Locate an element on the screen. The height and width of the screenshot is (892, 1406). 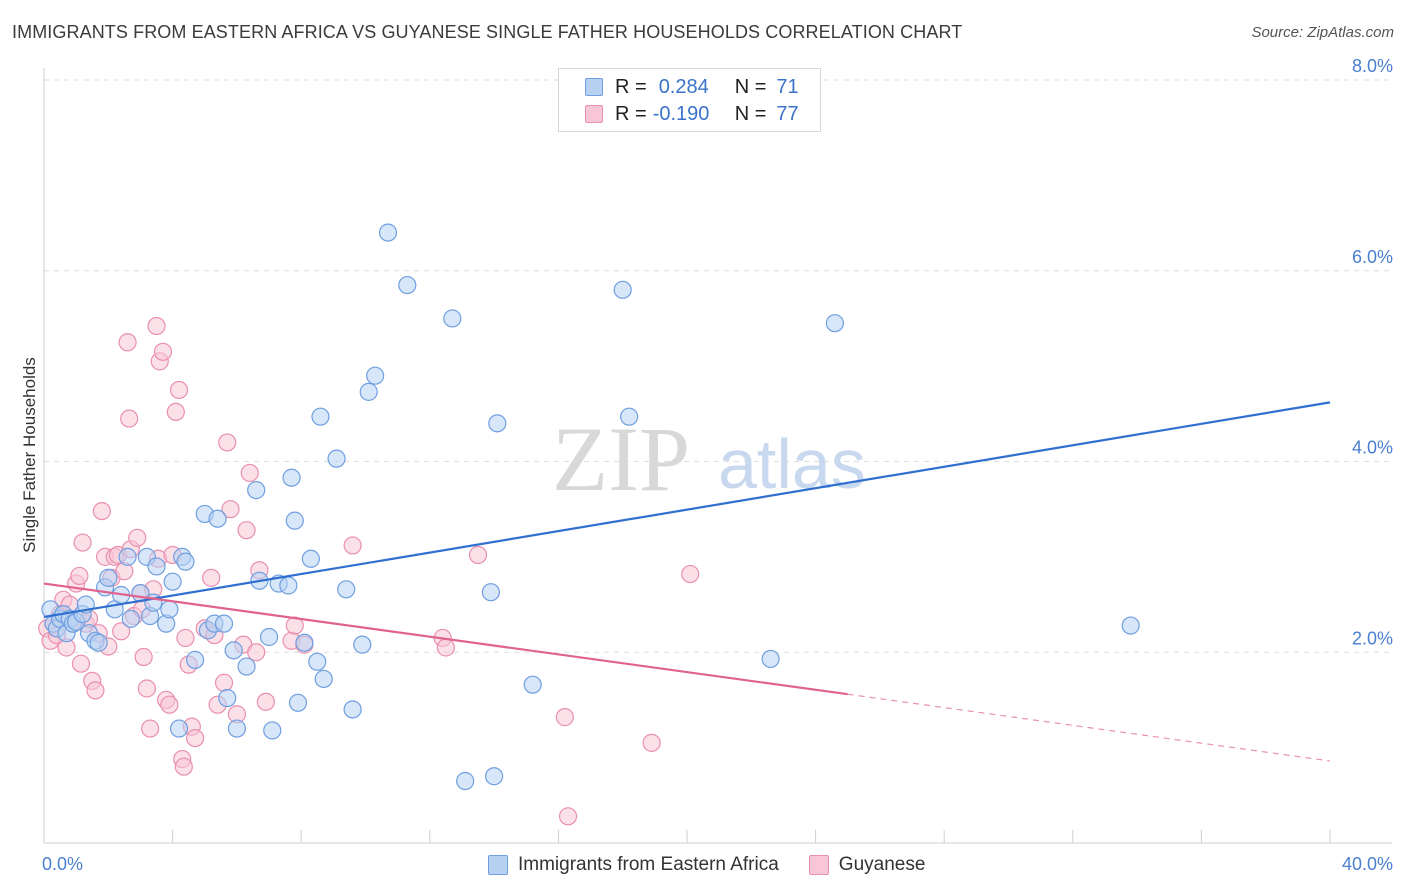
legend-n-value: 71 is located at coordinates (787, 86).